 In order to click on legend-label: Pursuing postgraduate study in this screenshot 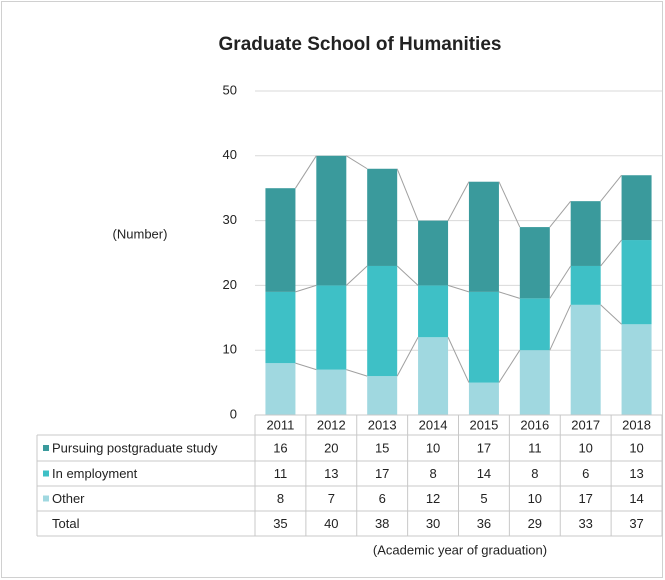, I will do `click(135, 447)`.